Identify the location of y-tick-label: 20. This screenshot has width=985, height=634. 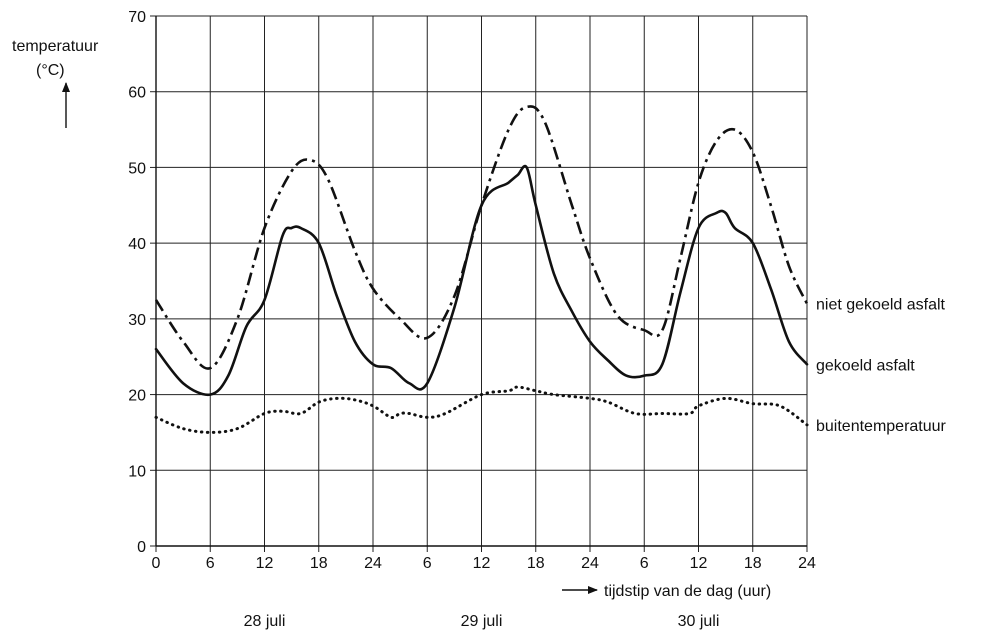
(137, 396).